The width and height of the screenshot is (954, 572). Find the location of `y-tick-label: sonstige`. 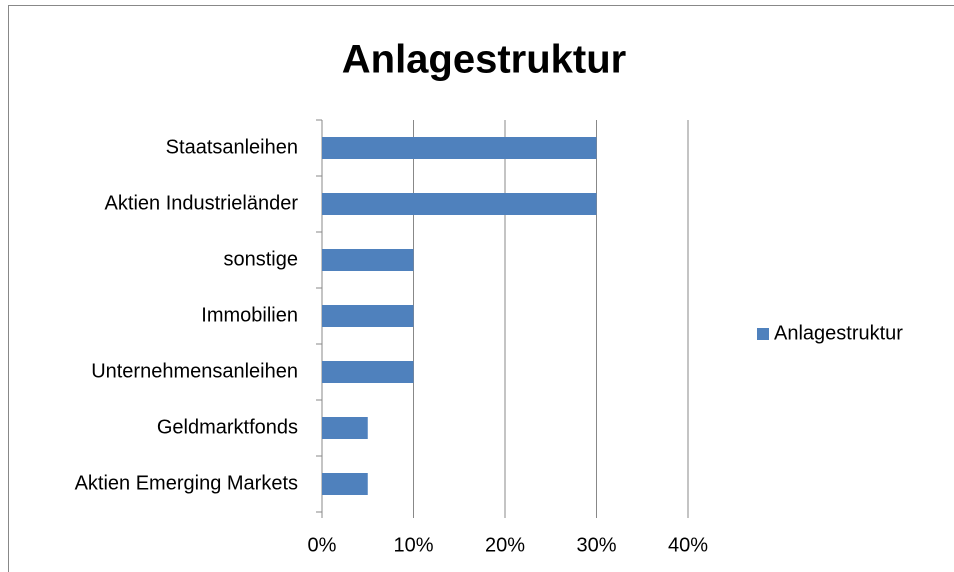

y-tick-label: sonstige is located at coordinates (261, 259).